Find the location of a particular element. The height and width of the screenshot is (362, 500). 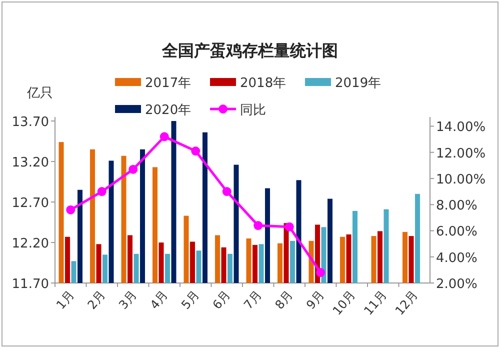

y-tick-label: 12.20 is located at coordinates (30, 244).